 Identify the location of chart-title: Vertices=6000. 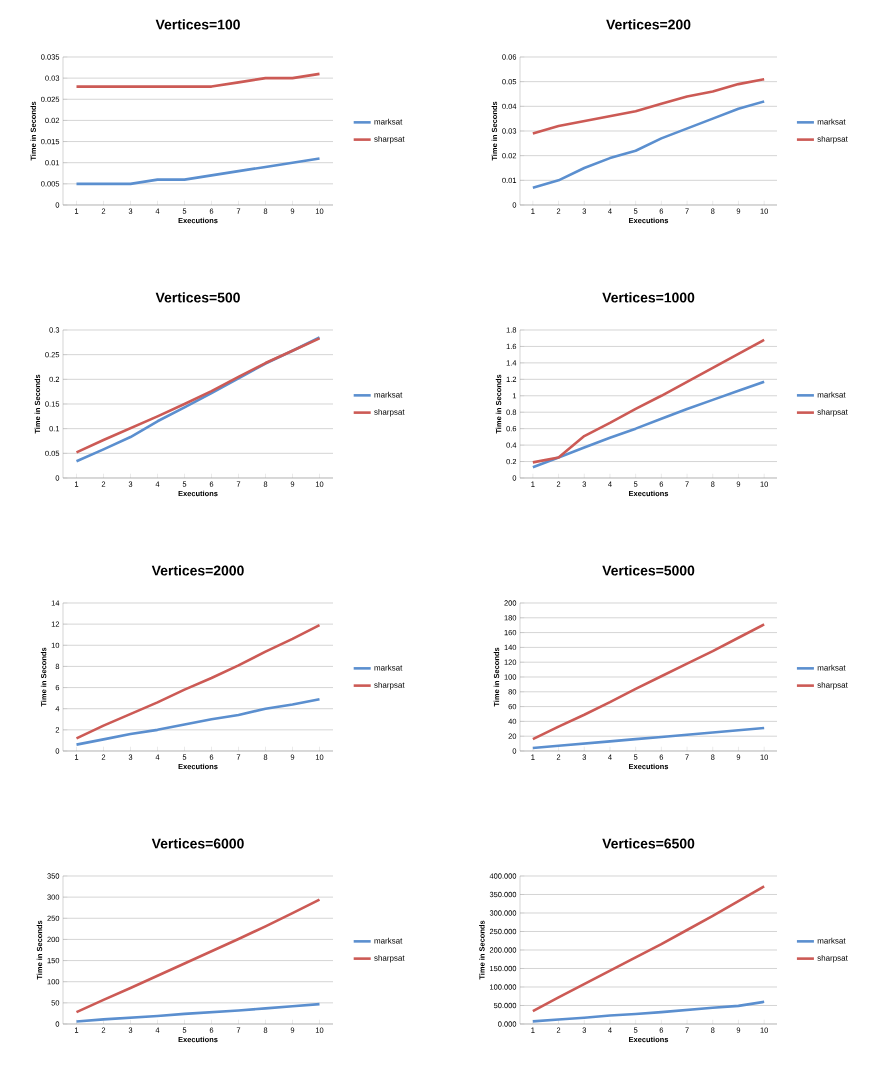
(197, 843).